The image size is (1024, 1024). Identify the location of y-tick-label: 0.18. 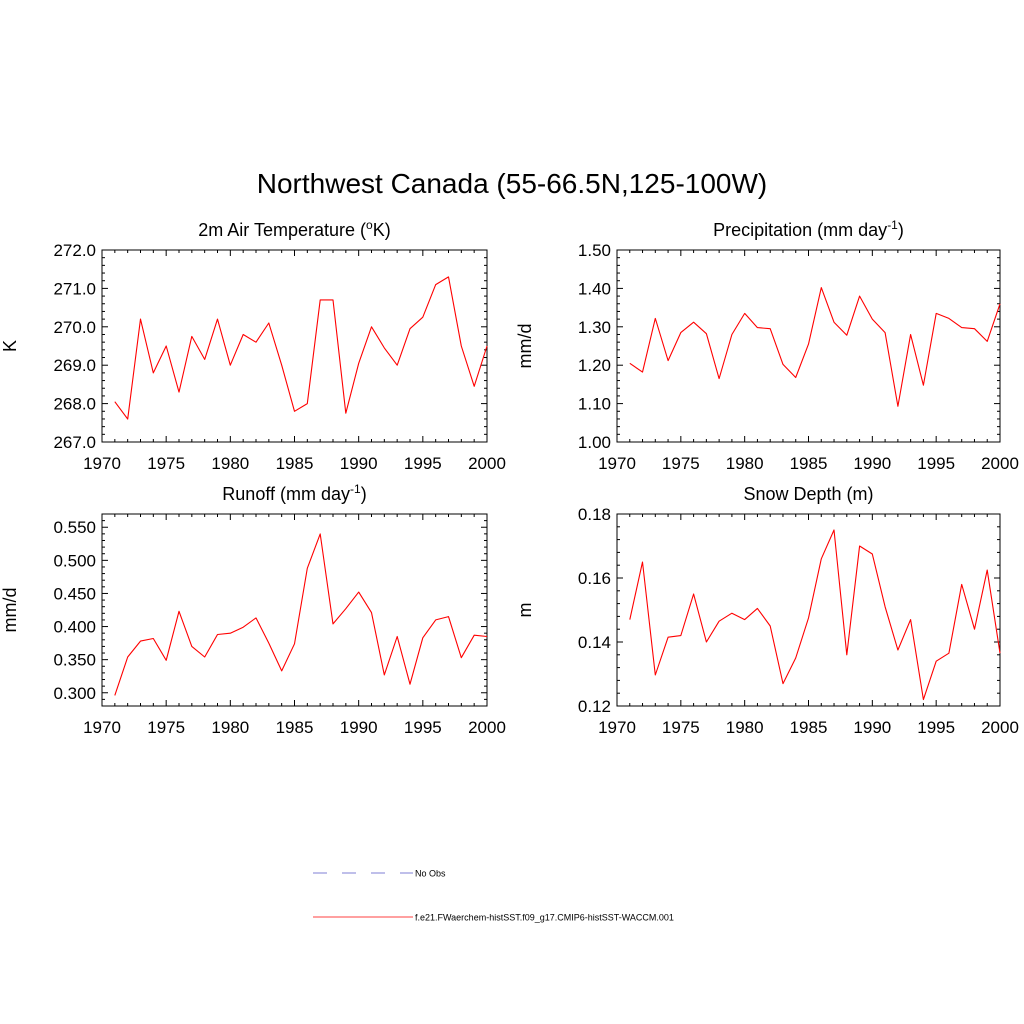
(594, 514).